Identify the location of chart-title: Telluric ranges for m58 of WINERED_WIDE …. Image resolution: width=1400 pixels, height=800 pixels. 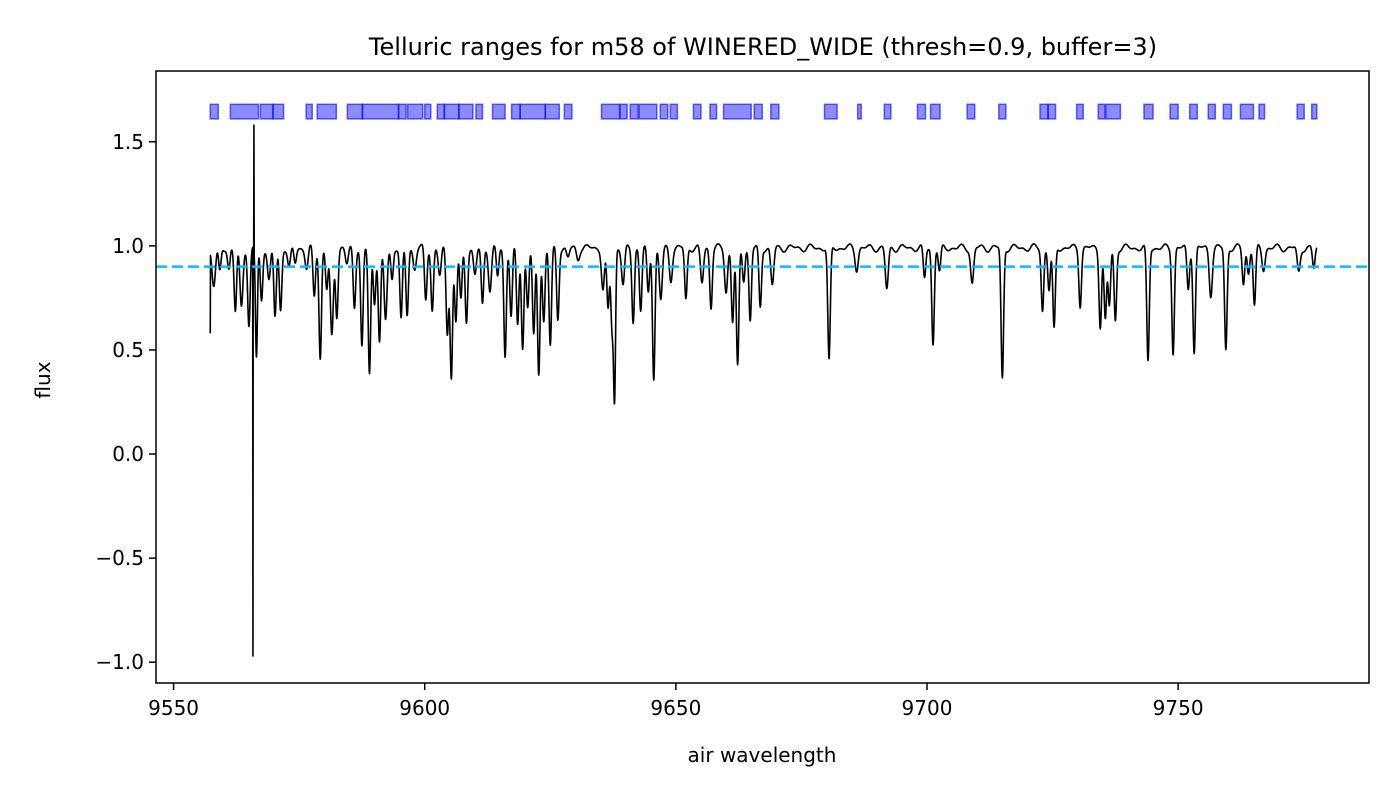
(762, 47).